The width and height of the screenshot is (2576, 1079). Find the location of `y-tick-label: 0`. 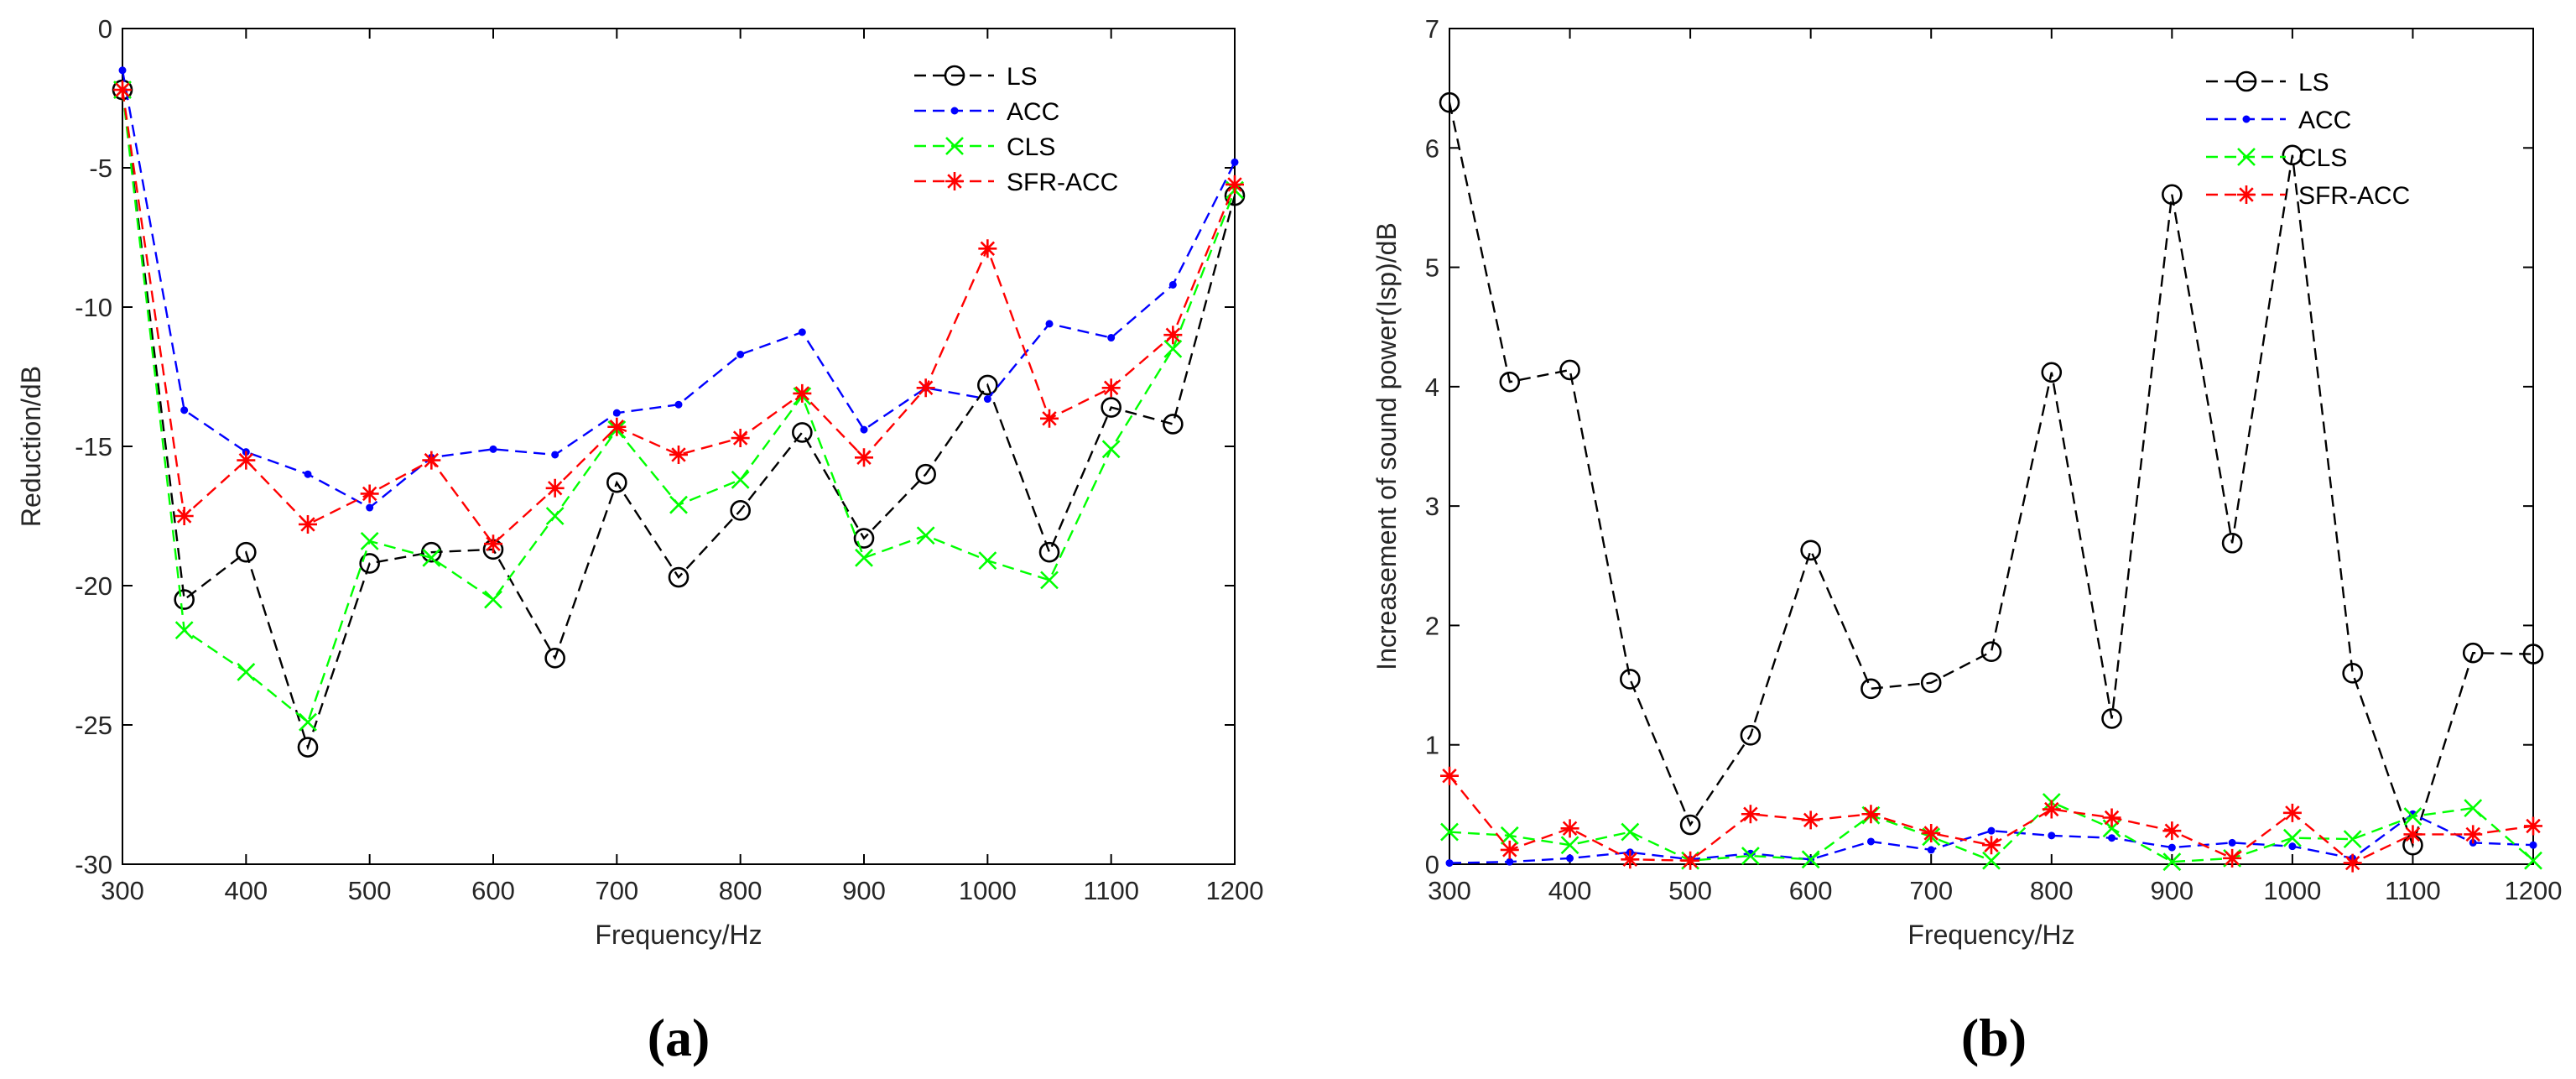

y-tick-label: 0 is located at coordinates (1432, 864).